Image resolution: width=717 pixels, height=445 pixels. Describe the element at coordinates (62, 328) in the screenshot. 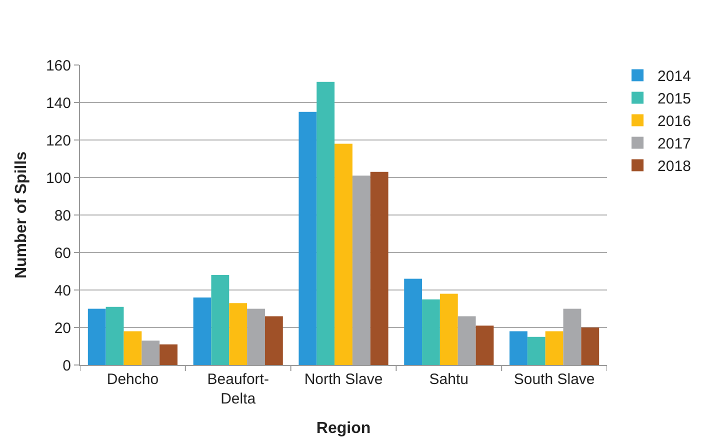

I see `y-tick-label: 20` at that location.